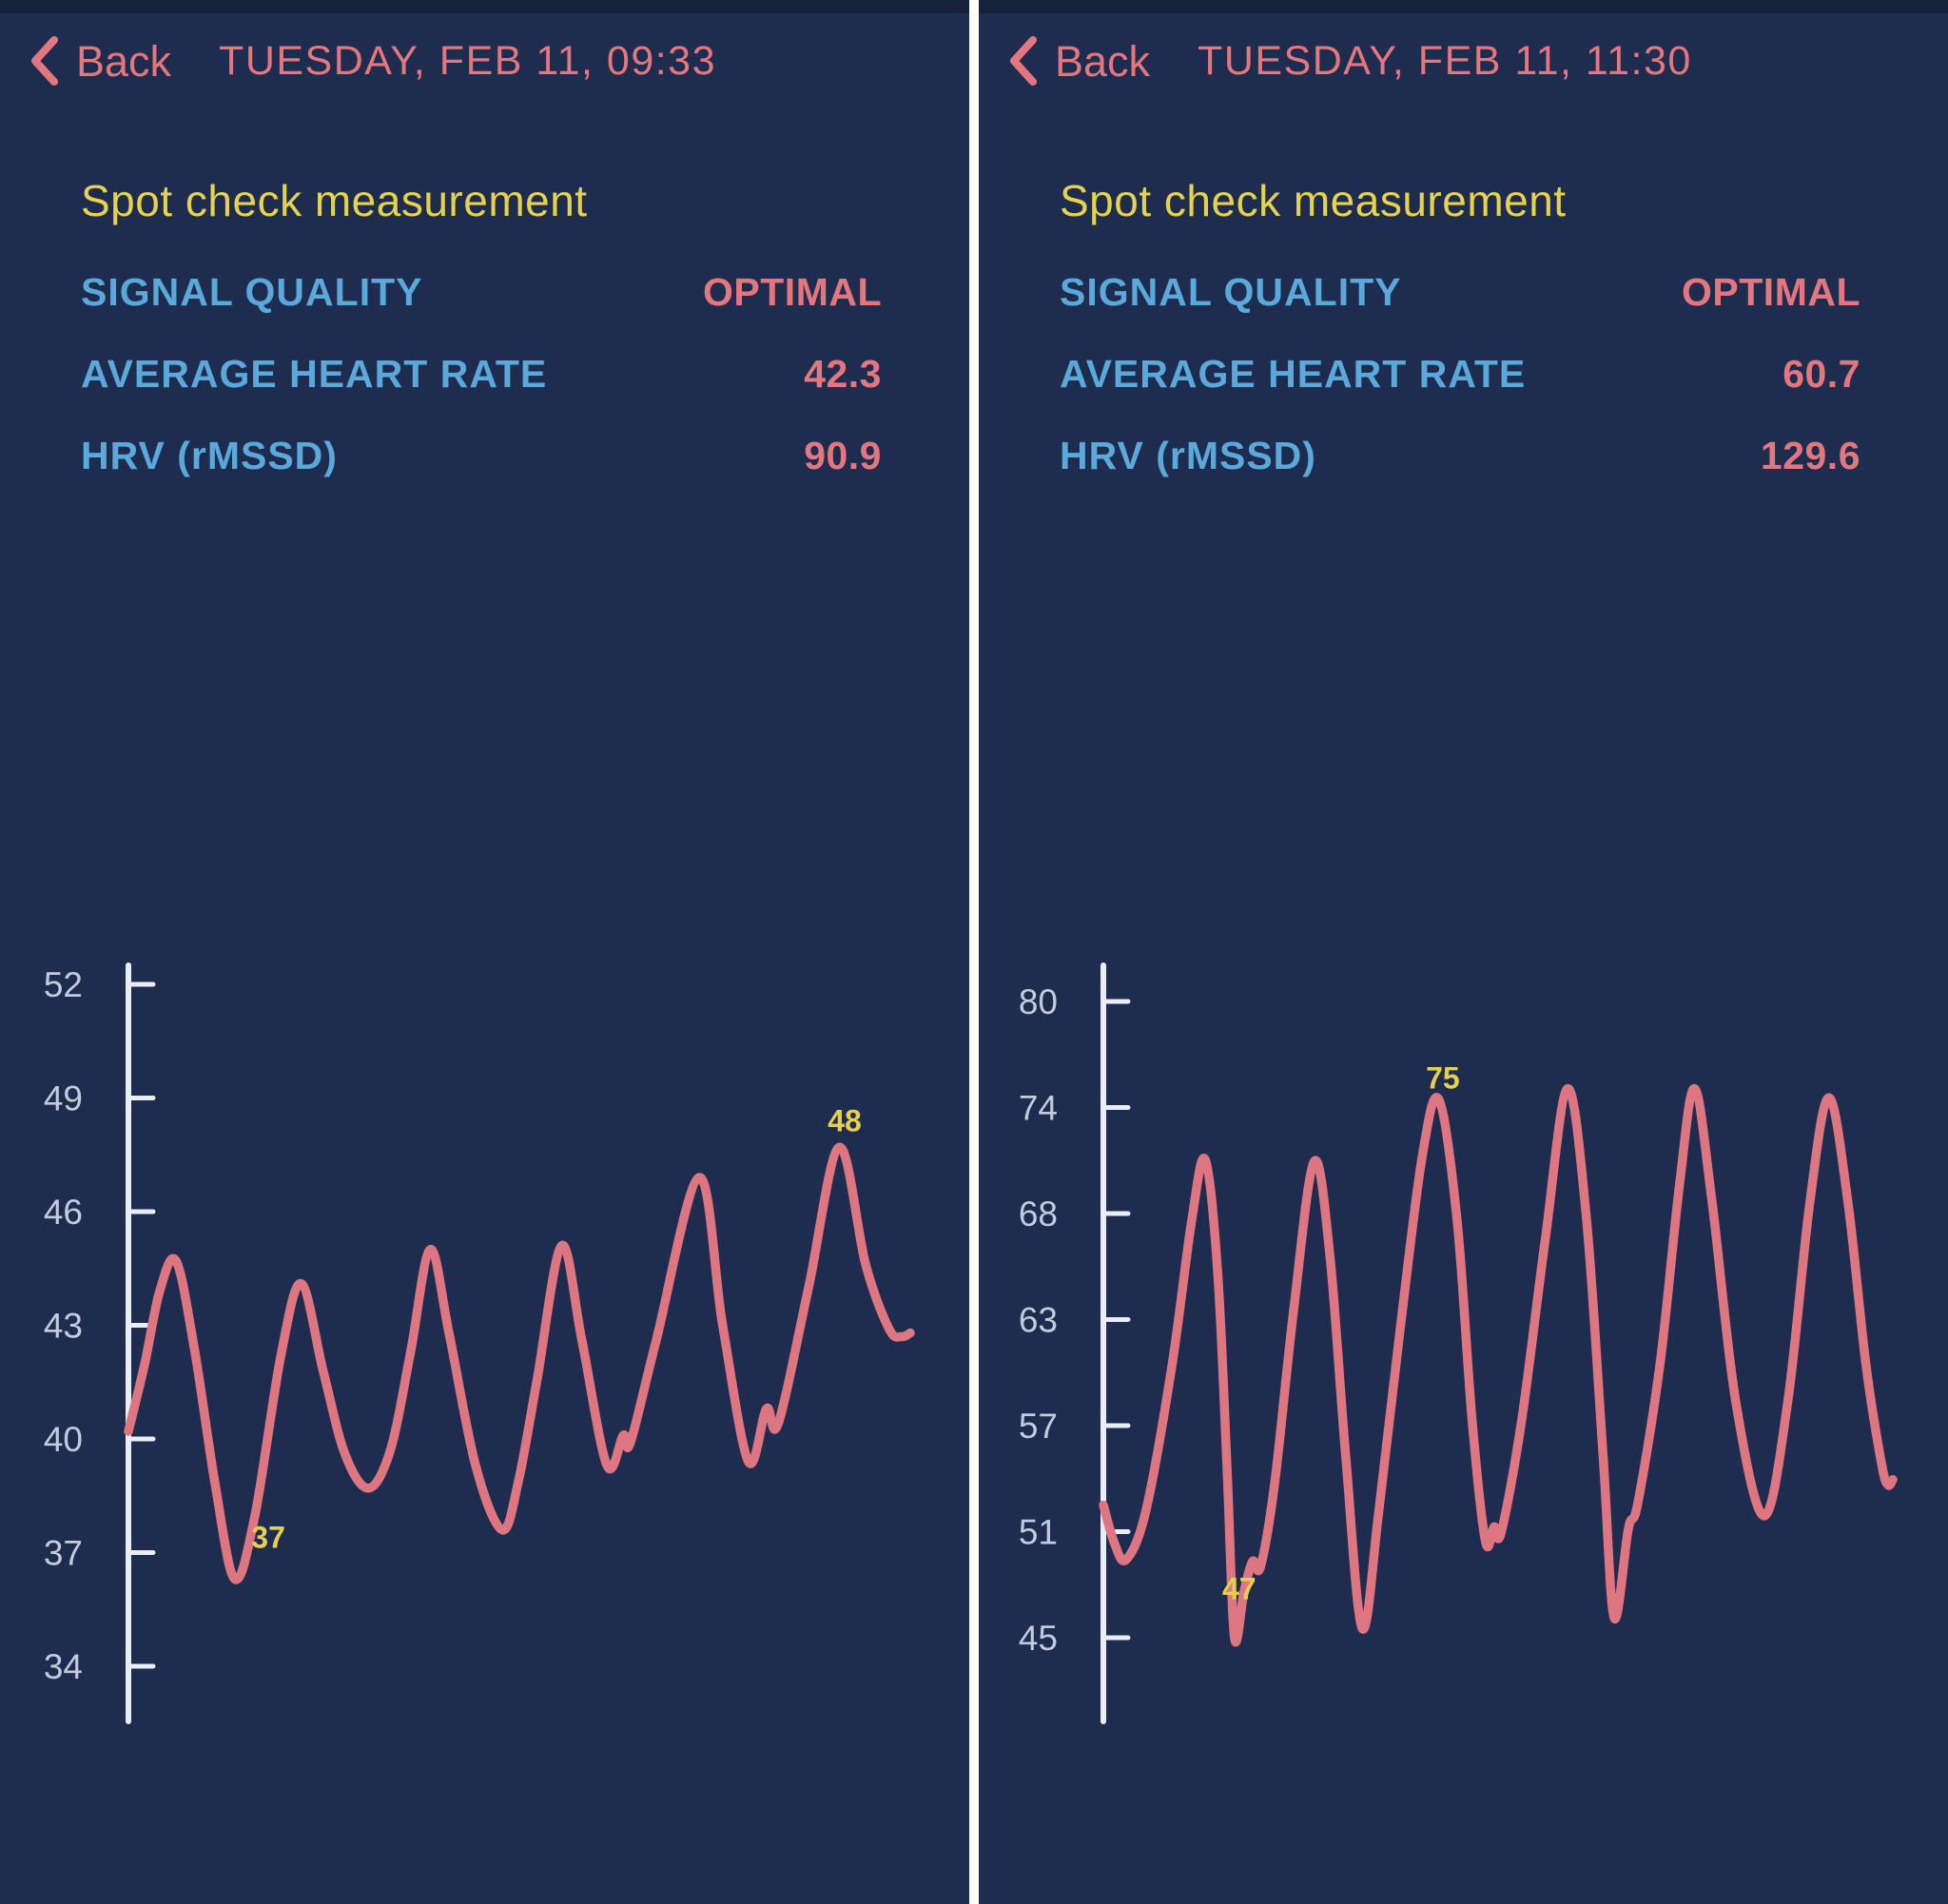 The width and height of the screenshot is (1948, 1904). What do you see at coordinates (64, 1327) in the screenshot?
I see `y-tick-label: 43` at bounding box center [64, 1327].